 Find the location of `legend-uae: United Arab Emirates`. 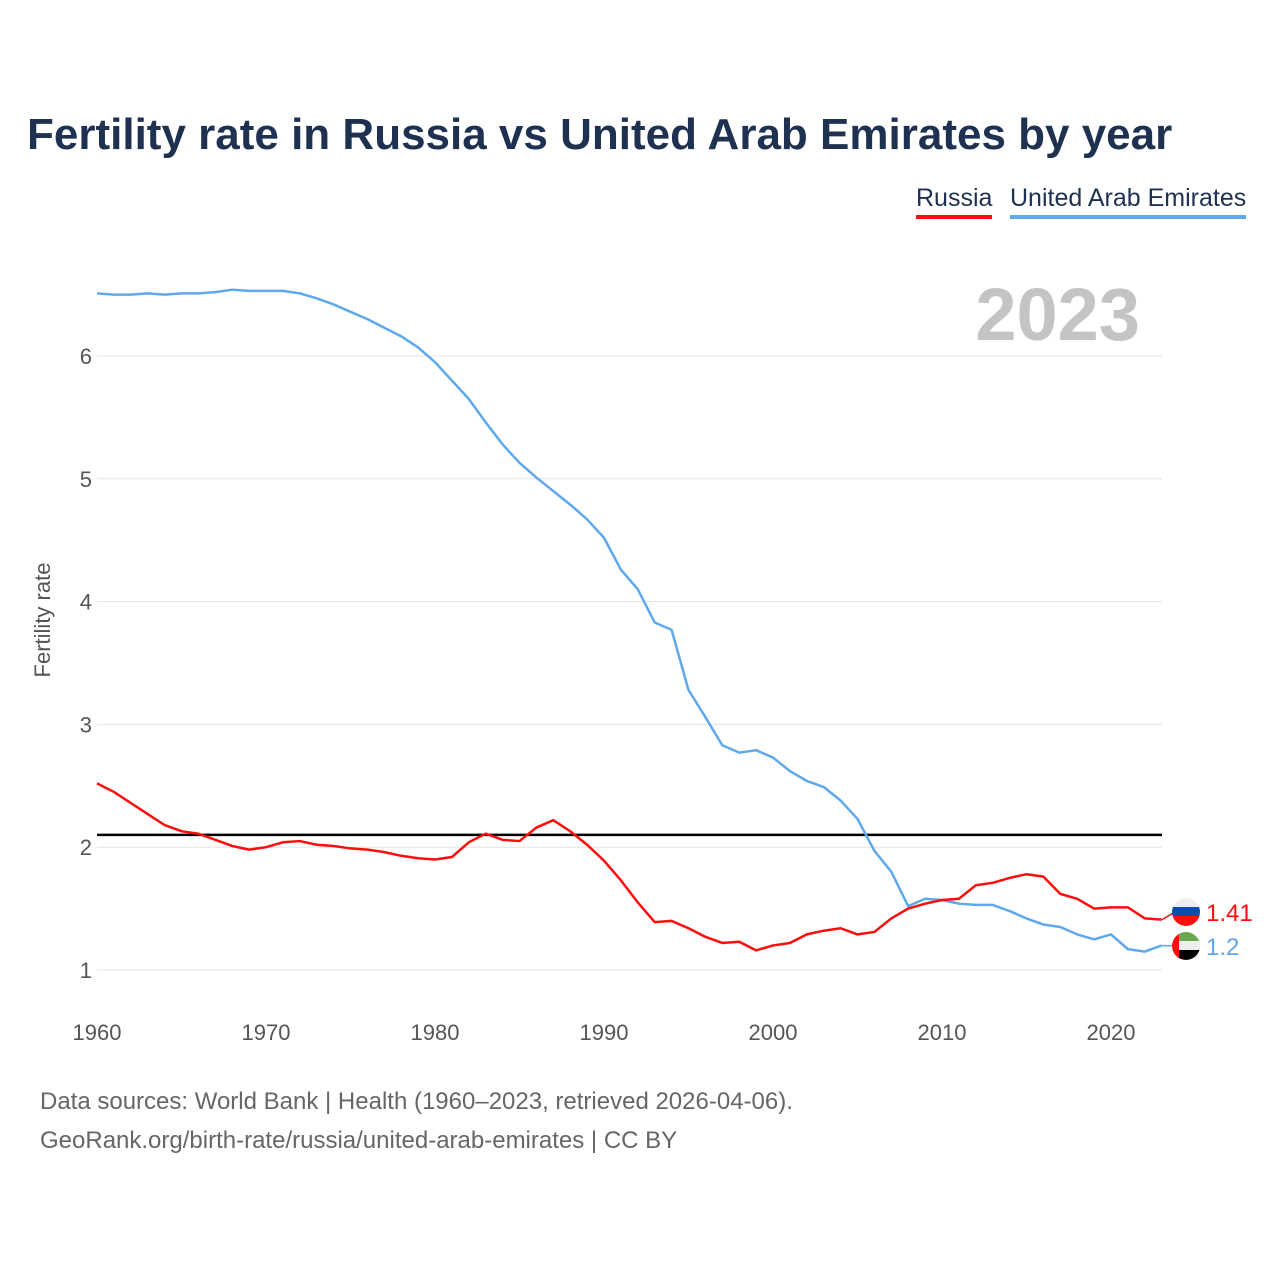

legend-uae: United Arab Emirates is located at coordinates (1128, 201).